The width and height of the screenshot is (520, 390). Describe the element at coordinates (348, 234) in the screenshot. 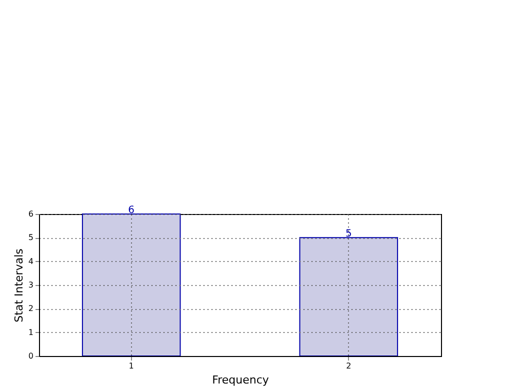

I see `data-label: 5` at that location.